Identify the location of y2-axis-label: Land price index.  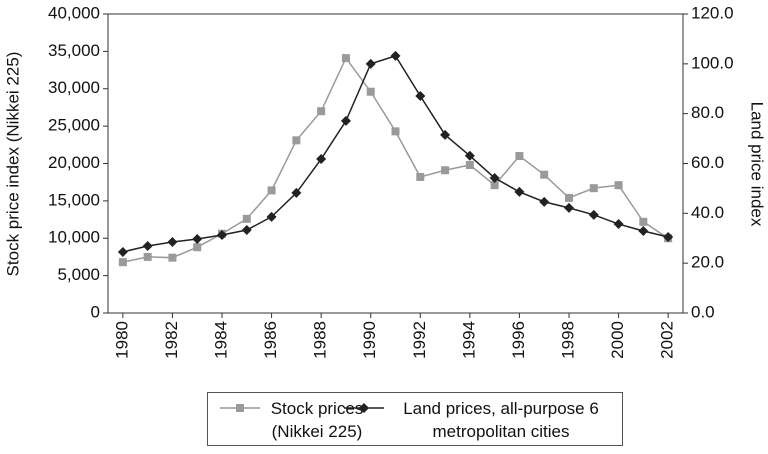
(757, 164).